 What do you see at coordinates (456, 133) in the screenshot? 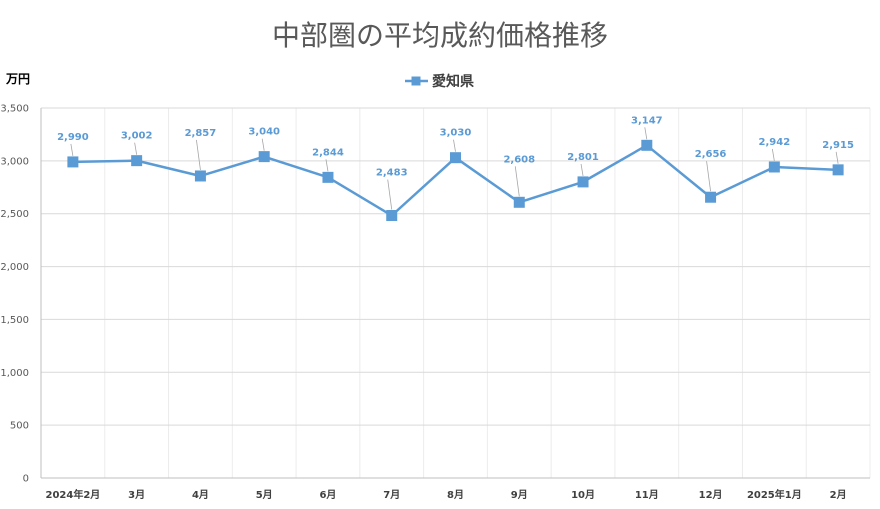
I see `data-label: 3,030` at bounding box center [456, 133].